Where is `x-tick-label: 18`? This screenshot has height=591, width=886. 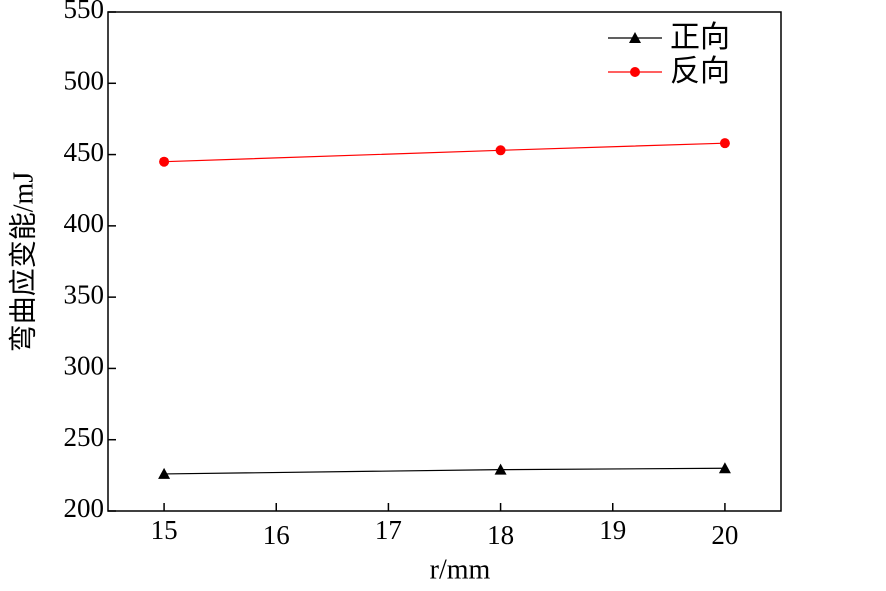 x-tick-label: 18 is located at coordinates (500, 535).